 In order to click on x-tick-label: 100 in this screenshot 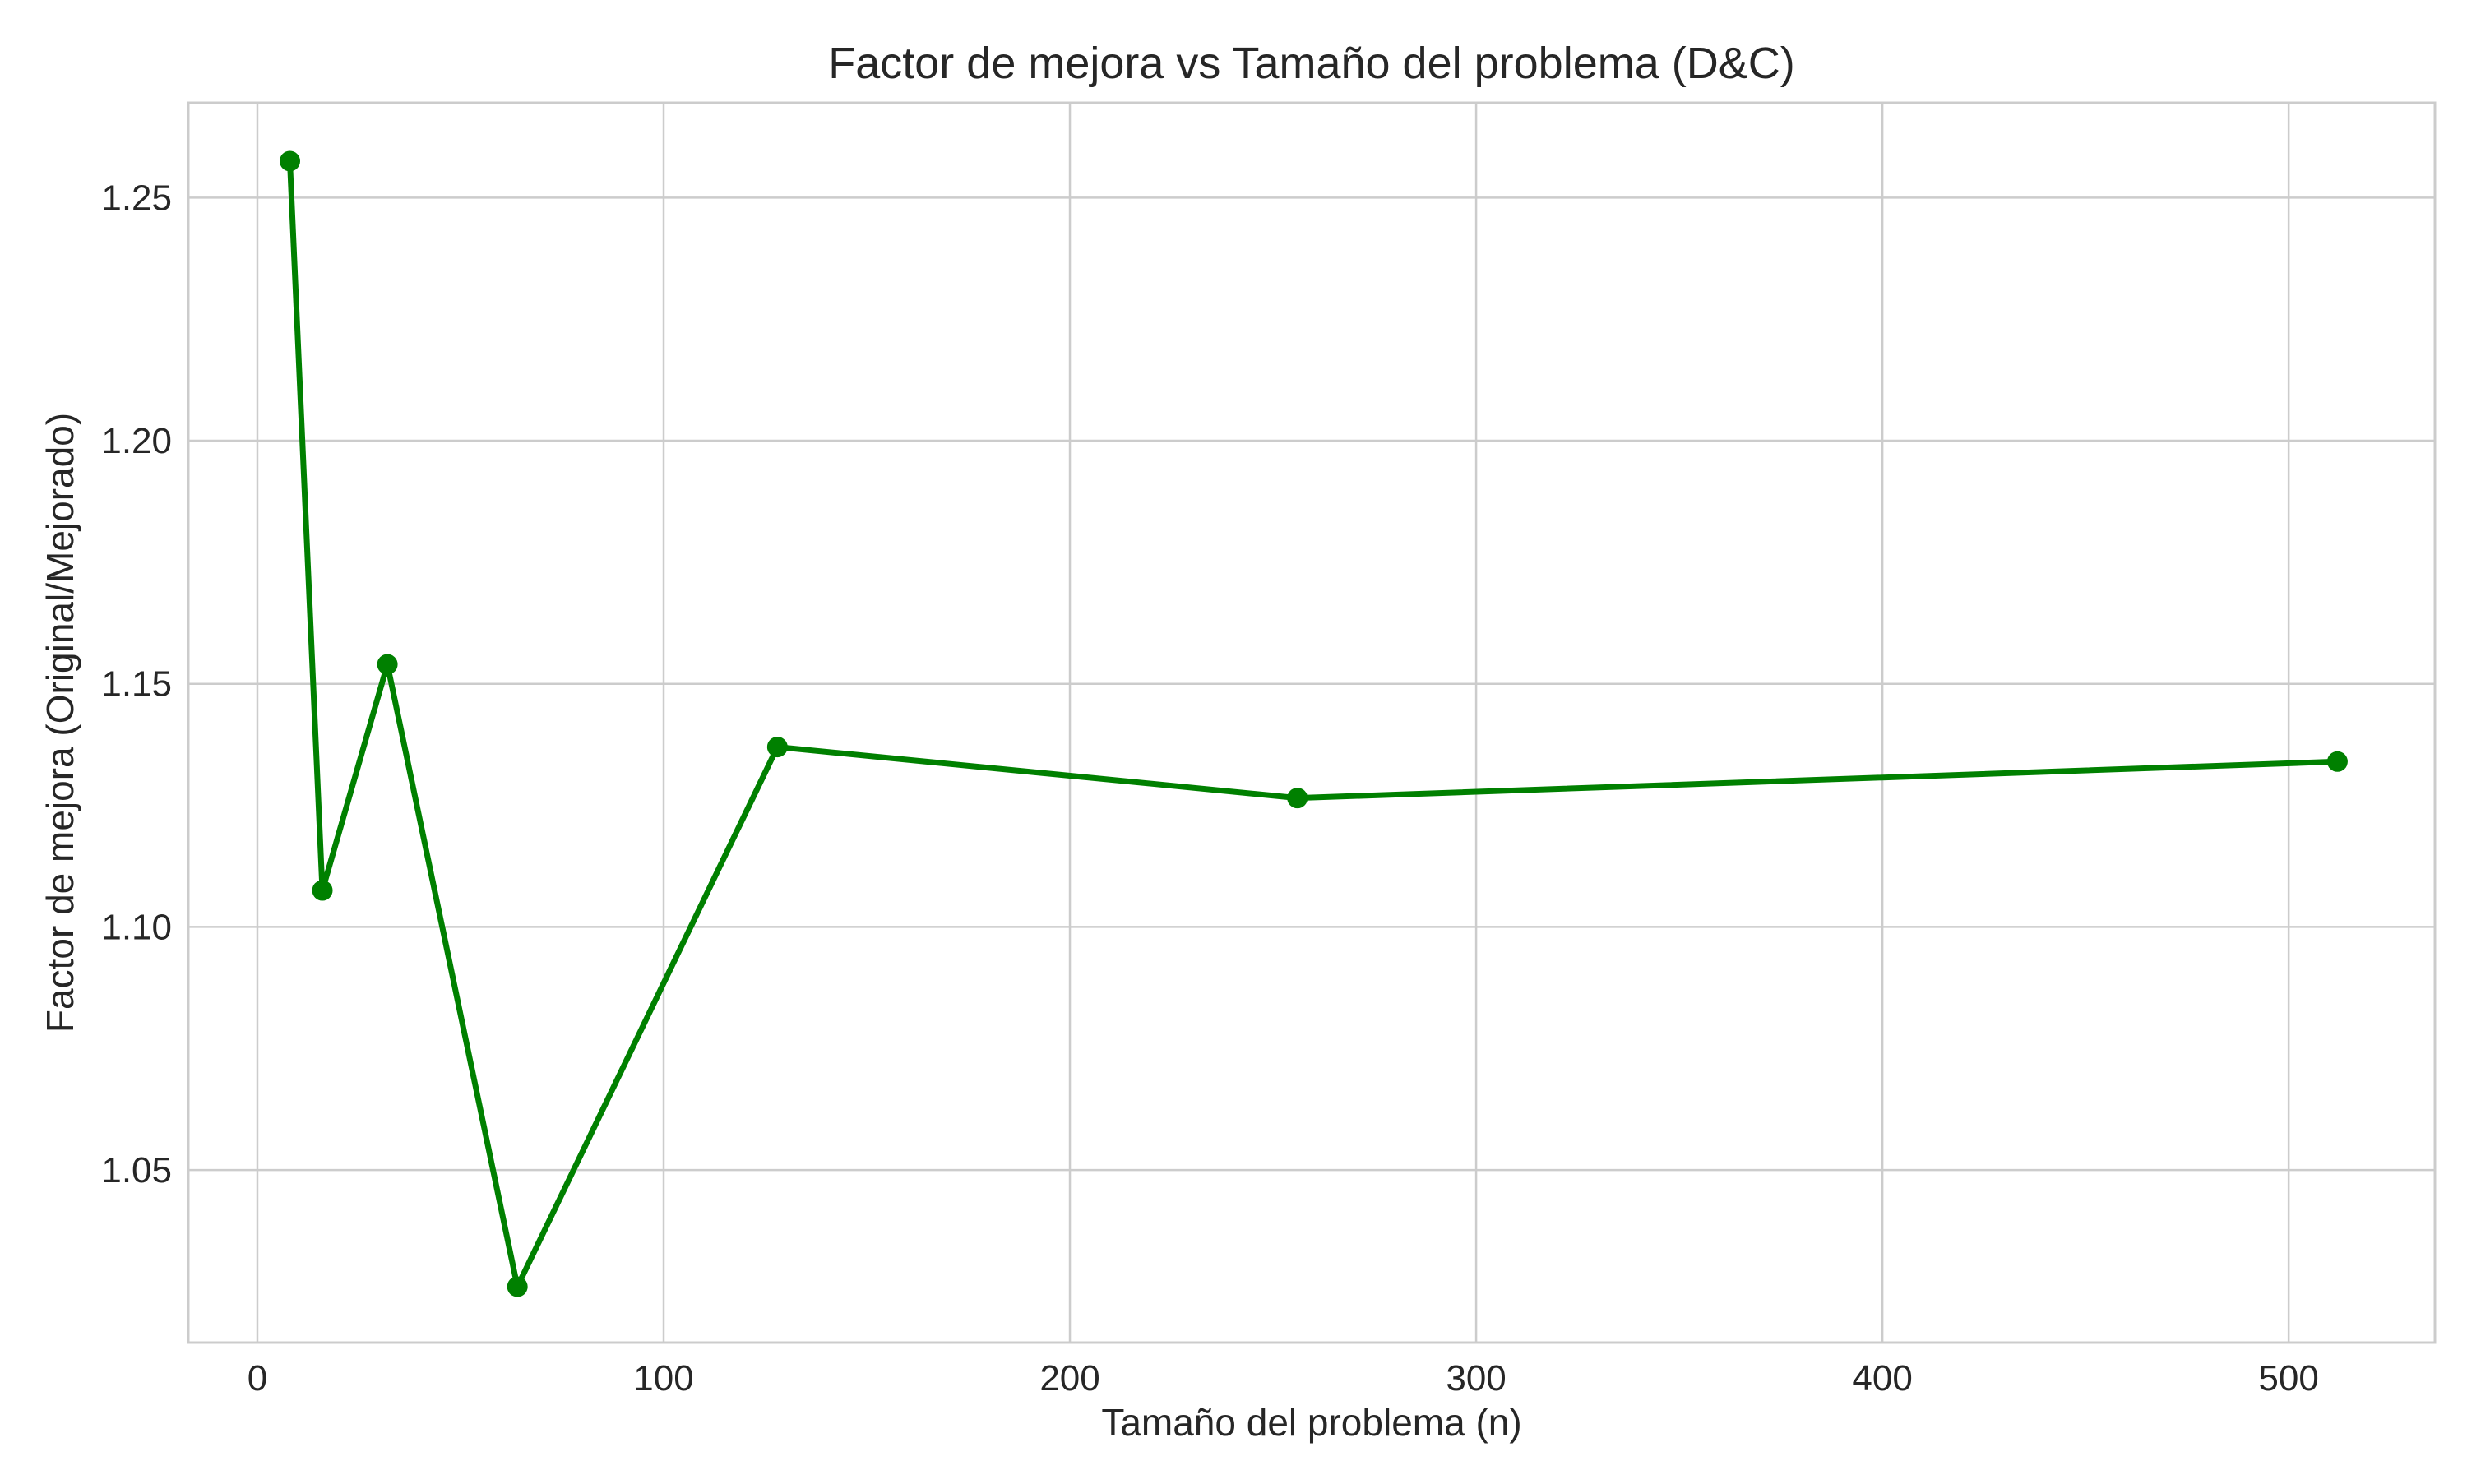, I will do `click(663, 1378)`.